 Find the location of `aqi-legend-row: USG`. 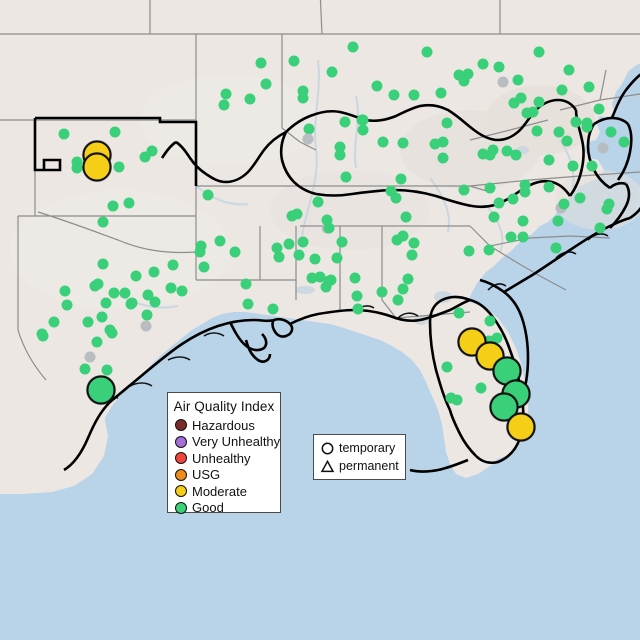

aqi-legend-row: USG is located at coordinates (227, 475).